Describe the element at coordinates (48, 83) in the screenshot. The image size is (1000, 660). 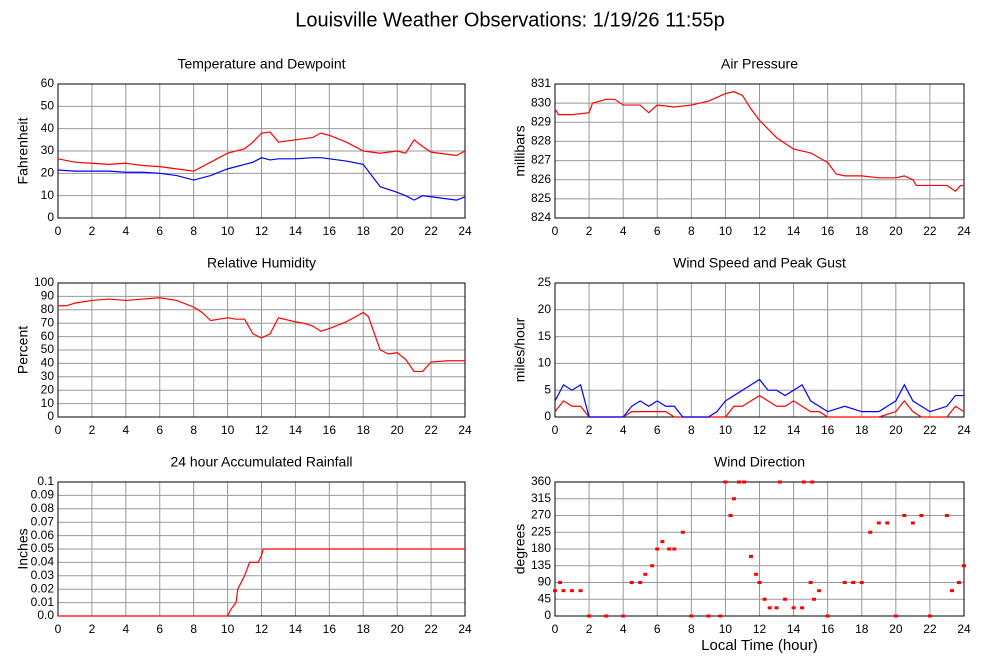
I see `y-tick-label: 60` at that location.